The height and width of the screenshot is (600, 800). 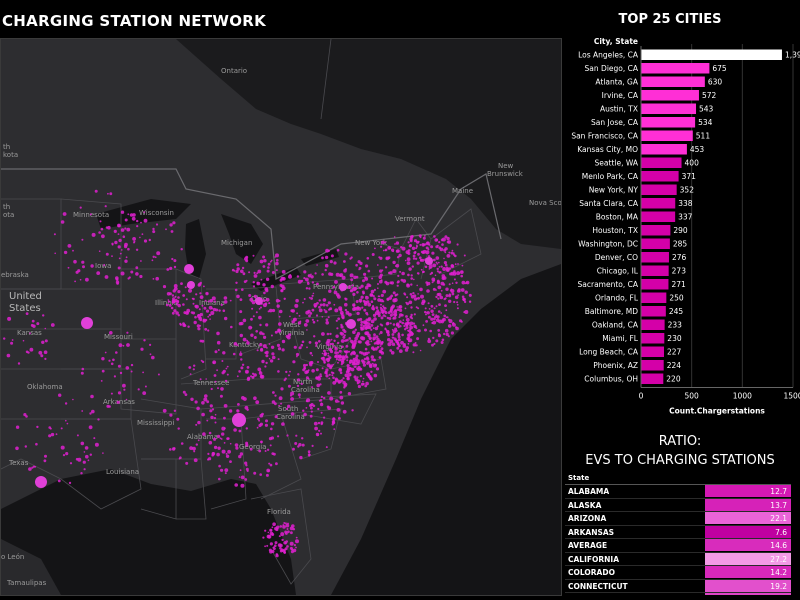 I want to click on ratio-state-name: ALABAMA, so click(x=589, y=491).